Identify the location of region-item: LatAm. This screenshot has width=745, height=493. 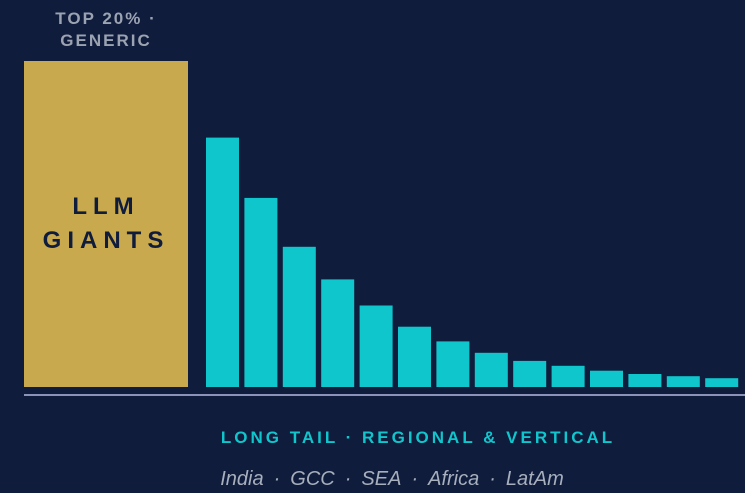
(534, 479).